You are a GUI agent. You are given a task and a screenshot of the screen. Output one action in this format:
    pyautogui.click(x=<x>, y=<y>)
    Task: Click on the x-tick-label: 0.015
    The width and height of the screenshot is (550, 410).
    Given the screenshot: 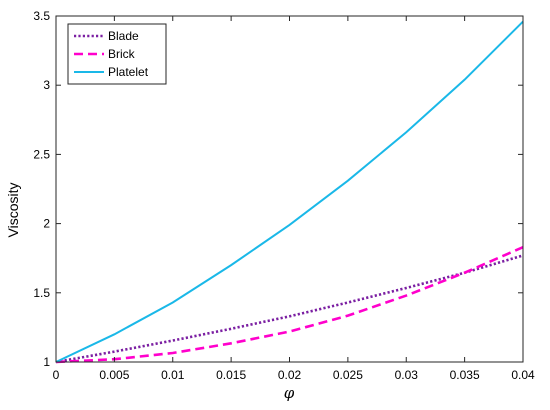 What is the action you would take?
    pyautogui.click(x=231, y=375)
    